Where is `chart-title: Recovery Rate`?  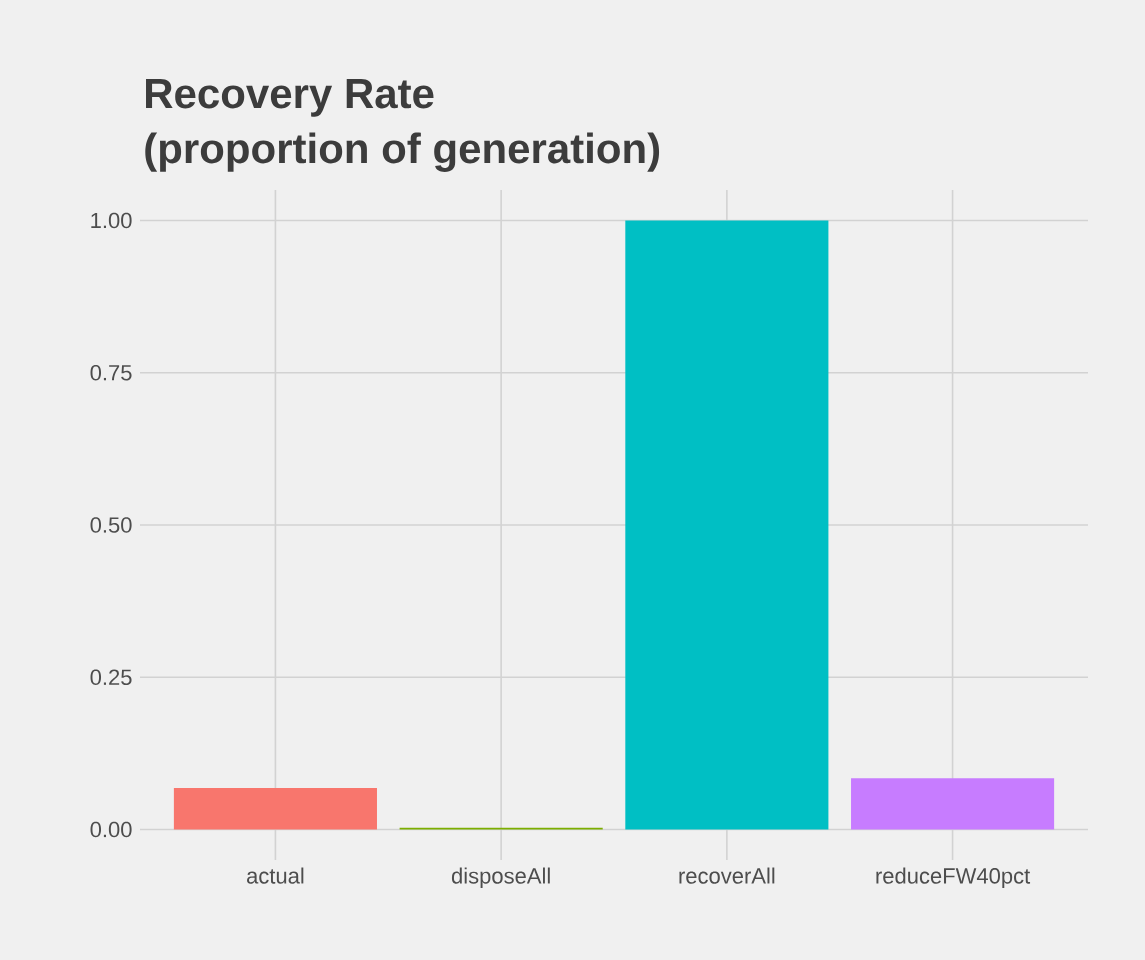
chart-title: Recovery Rate is located at coordinates (290, 98).